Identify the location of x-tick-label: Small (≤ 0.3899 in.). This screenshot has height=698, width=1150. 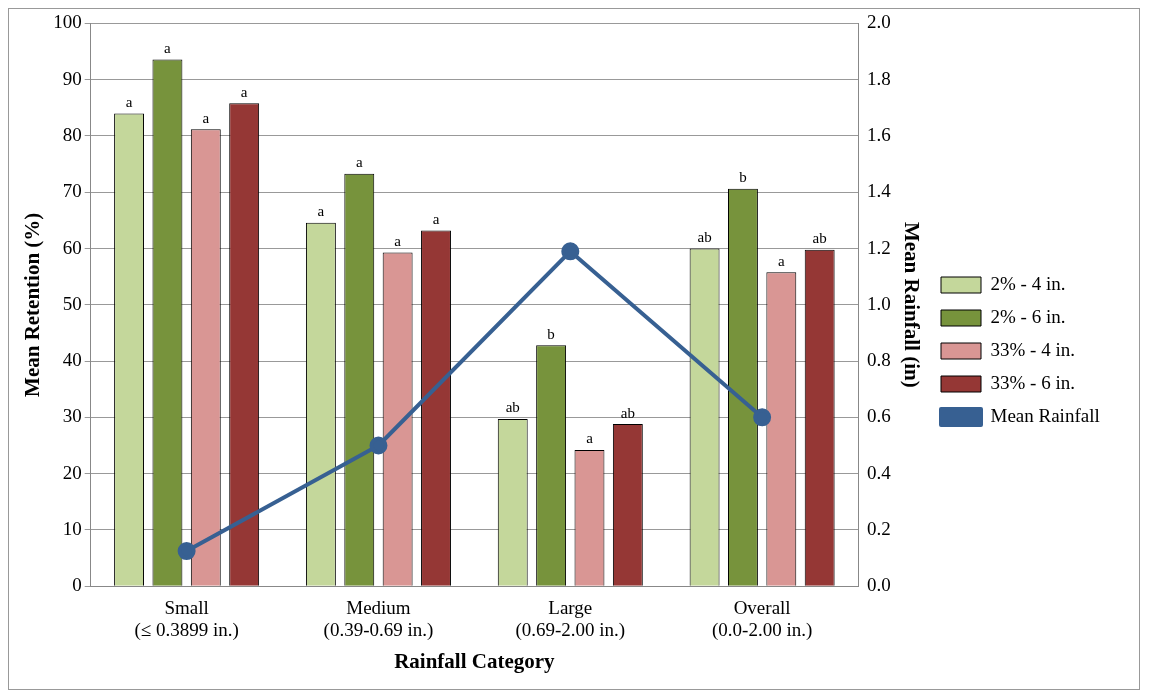
(186, 619).